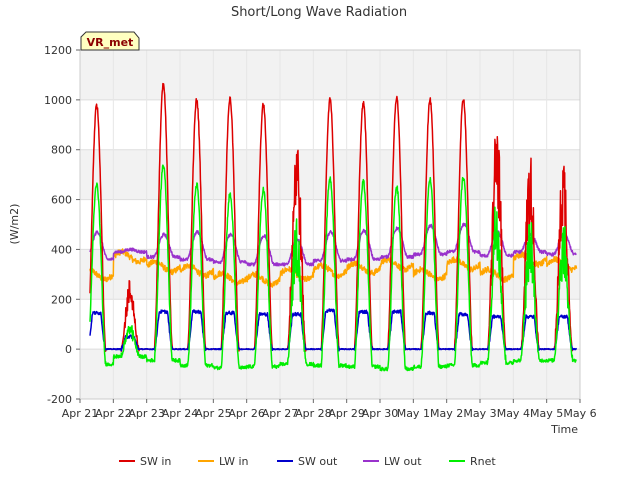 This screenshot has width=640, height=480. Describe the element at coordinates (319, 12) in the screenshot. I see `chart-title: Short/Long Wave Radiation` at that location.